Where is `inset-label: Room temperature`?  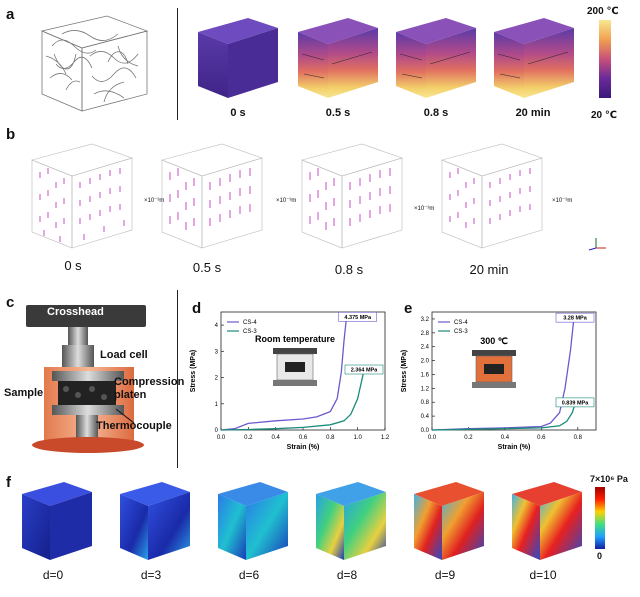 inset-label: Room temperature is located at coordinates (295, 339).